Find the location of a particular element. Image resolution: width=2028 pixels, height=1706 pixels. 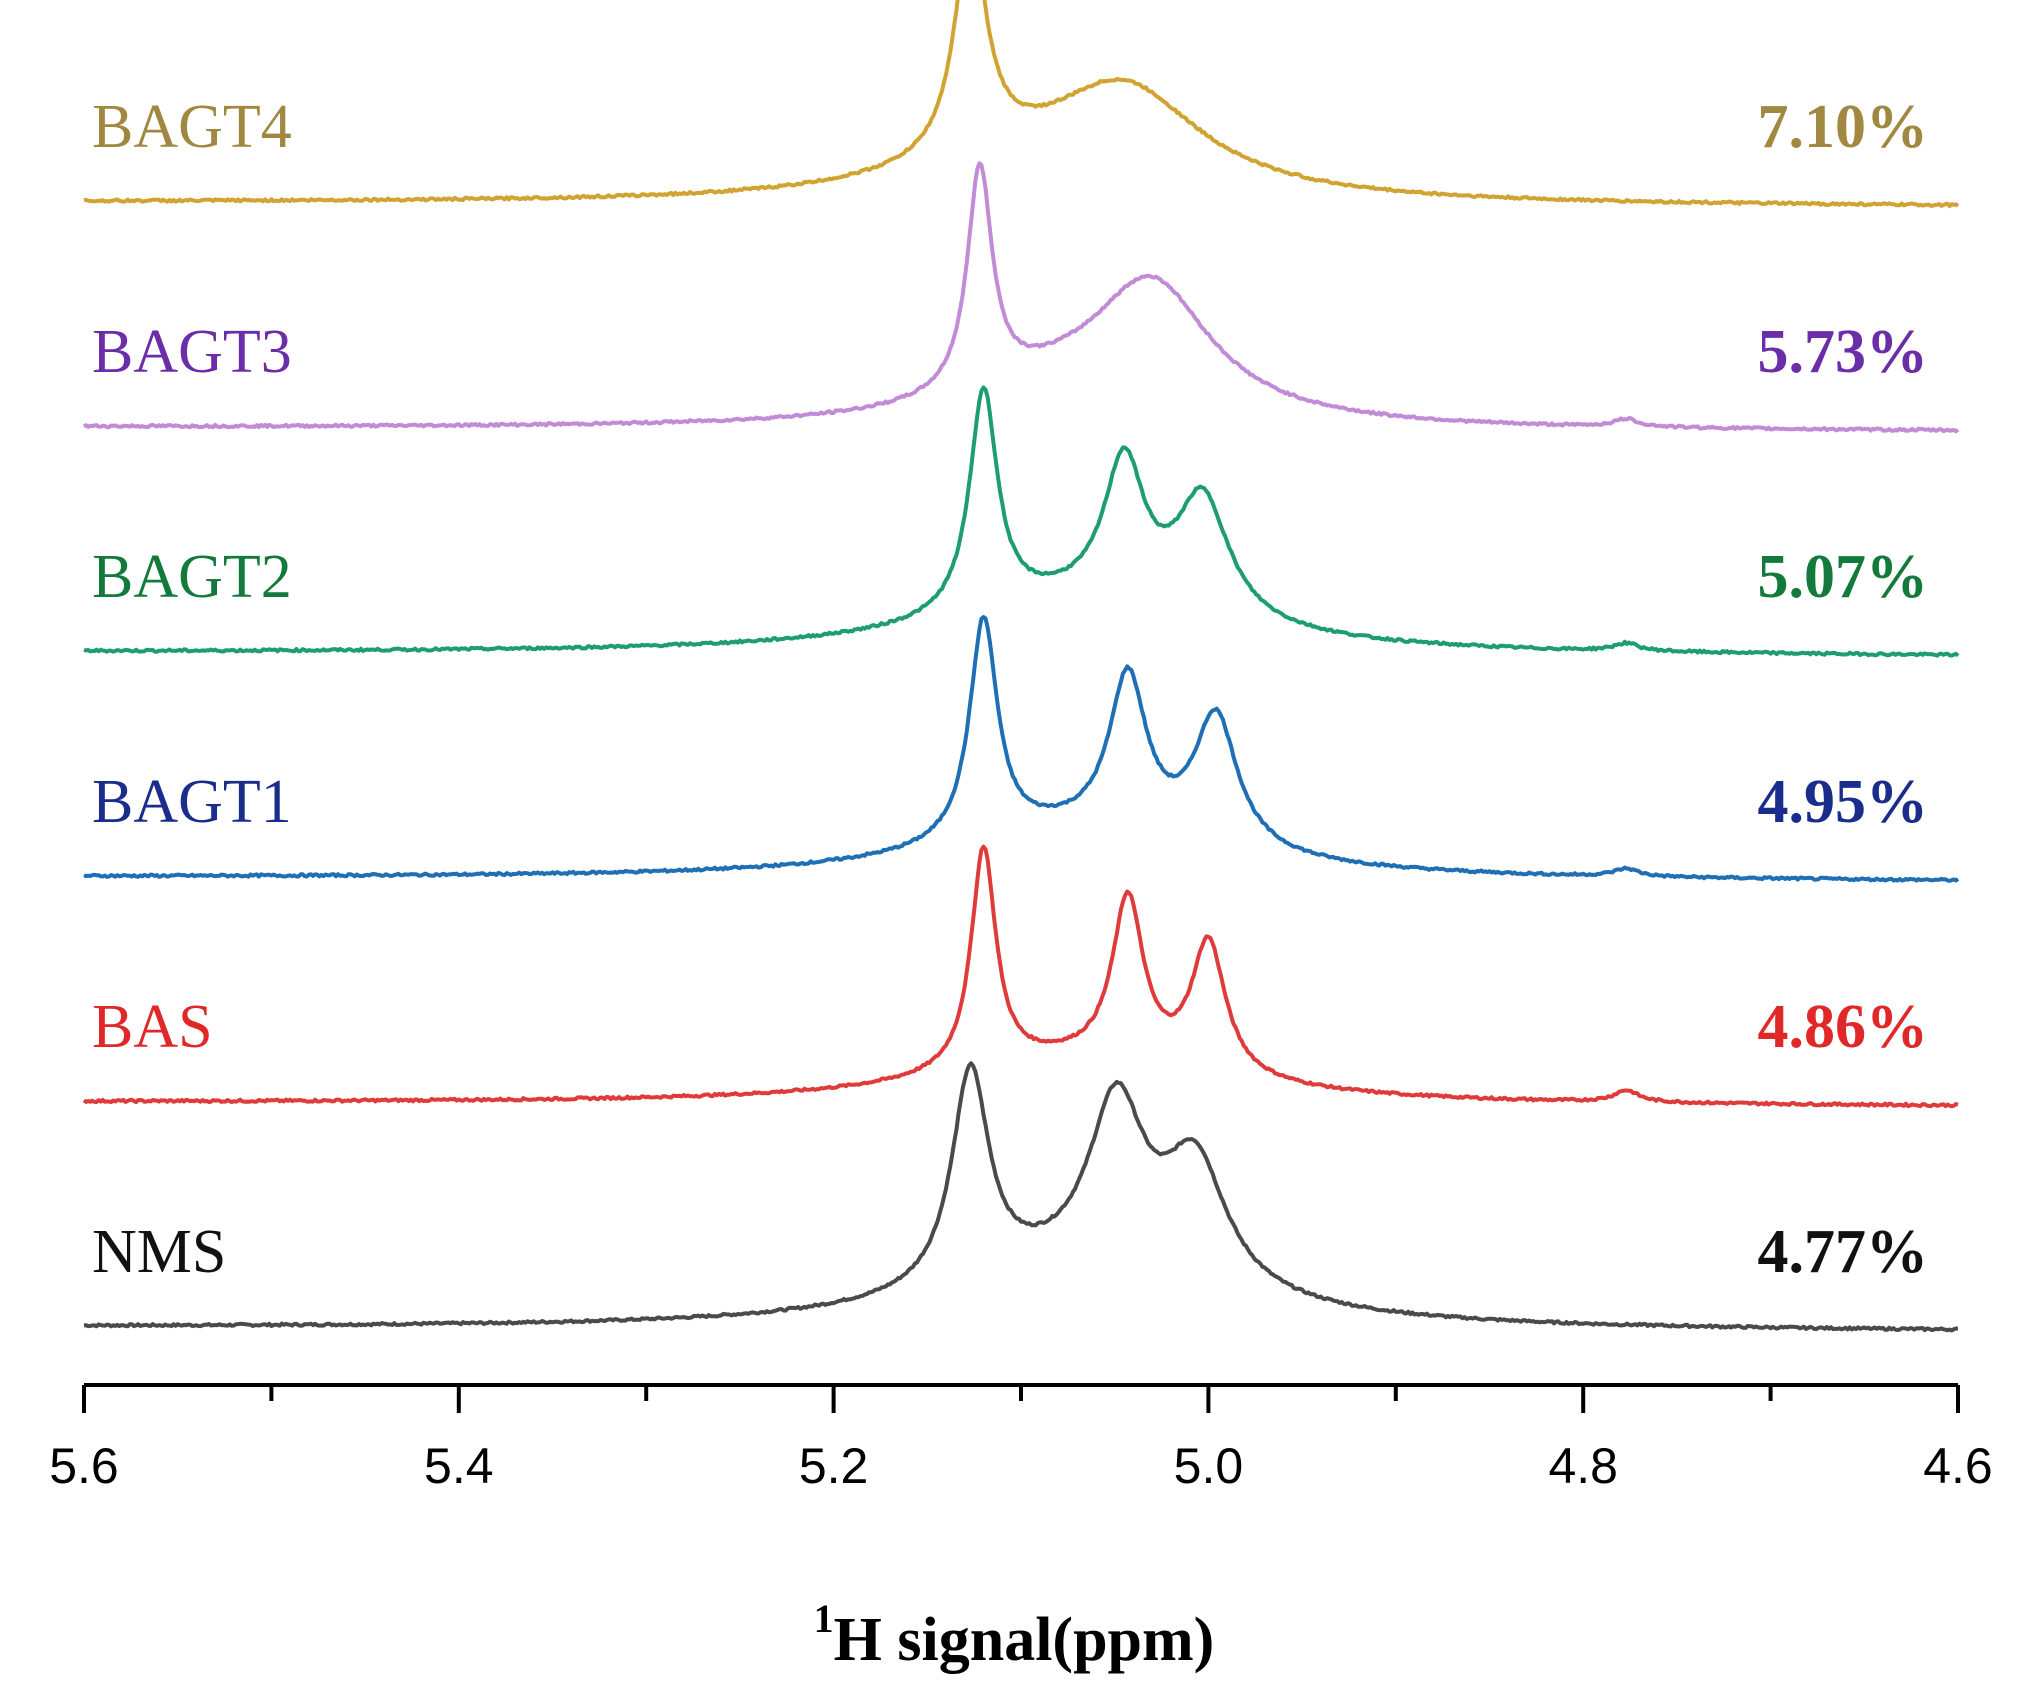

series-name-bas: BAS is located at coordinates (152, 1027).